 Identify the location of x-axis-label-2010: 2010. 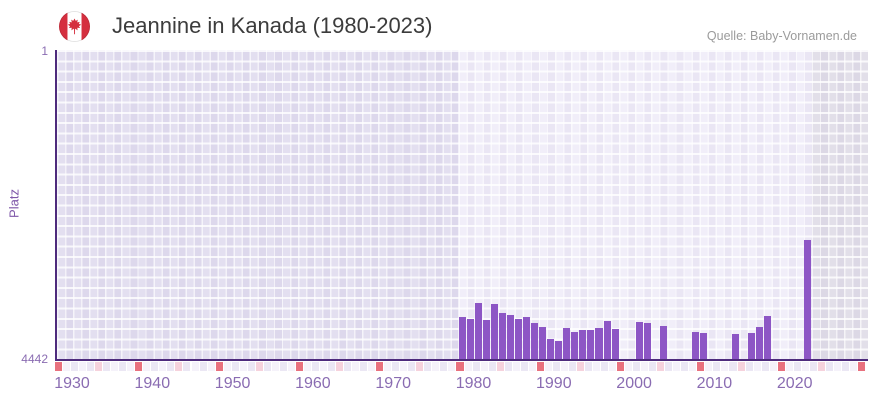
(714, 383).